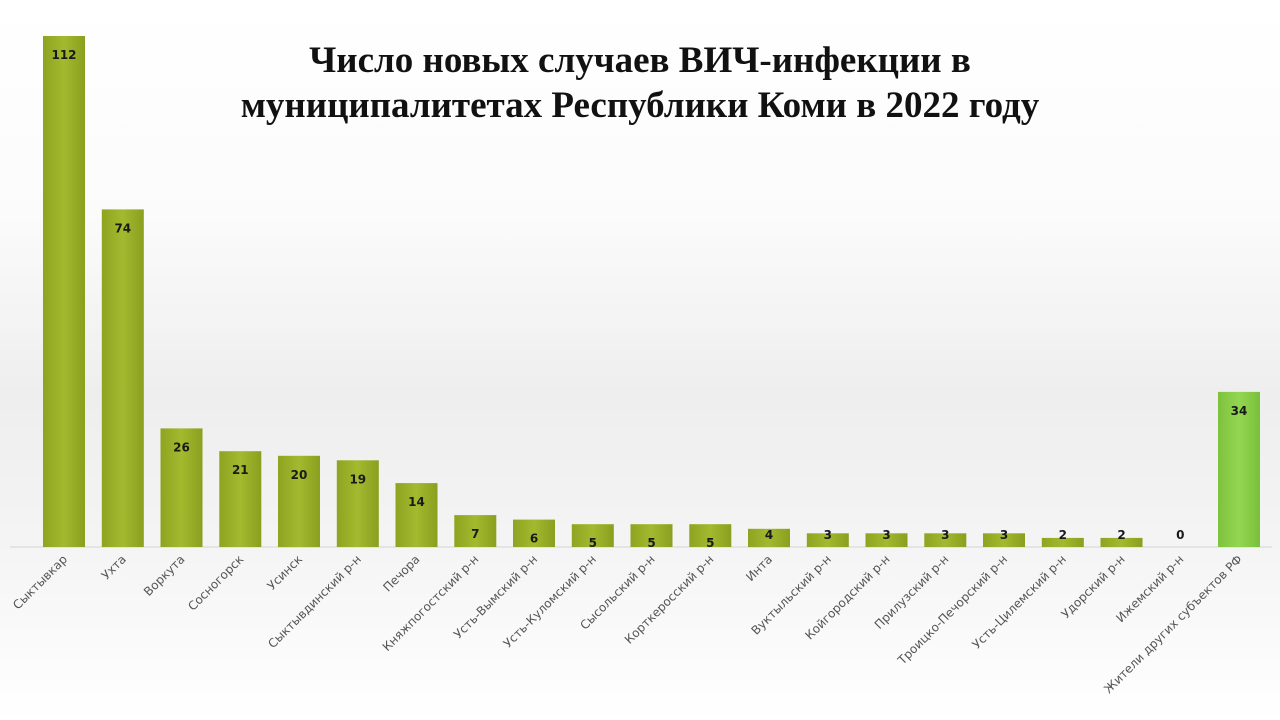 The height and width of the screenshot is (720, 1280). I want to click on category-label: Печора, so click(401, 573).